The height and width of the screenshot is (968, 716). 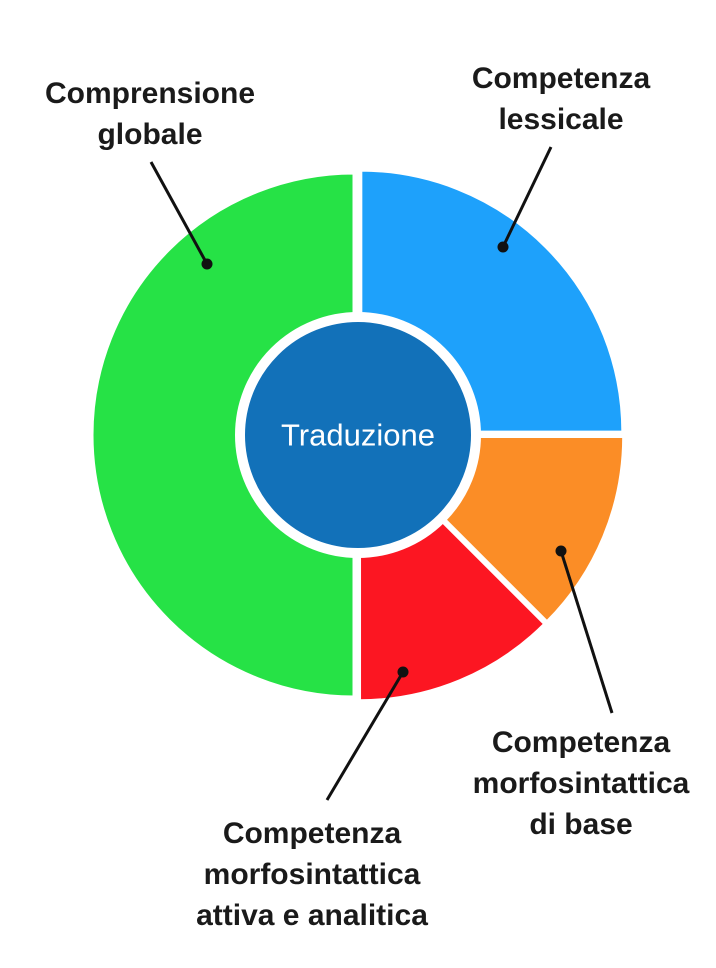 What do you see at coordinates (150, 114) in the screenshot?
I see `slice-label-comprensione-globale: Comprensione globale` at bounding box center [150, 114].